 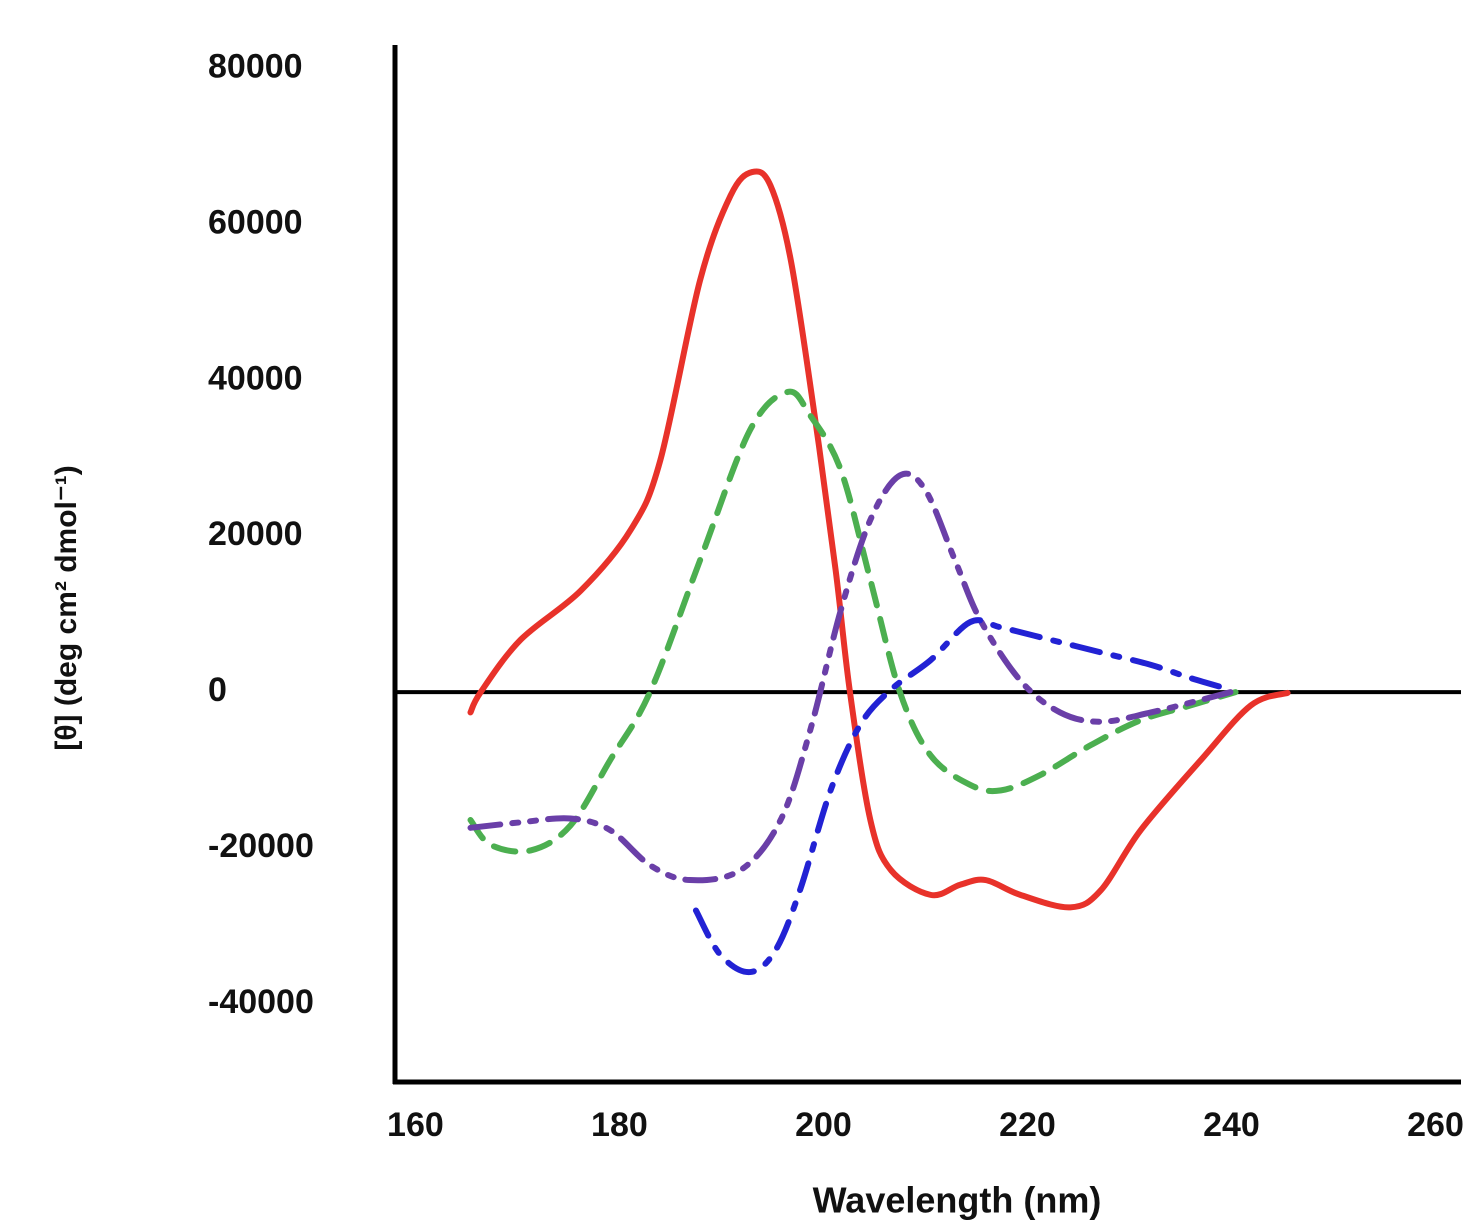 I want to click on y-tick-label: 80000, so click(x=255, y=66).